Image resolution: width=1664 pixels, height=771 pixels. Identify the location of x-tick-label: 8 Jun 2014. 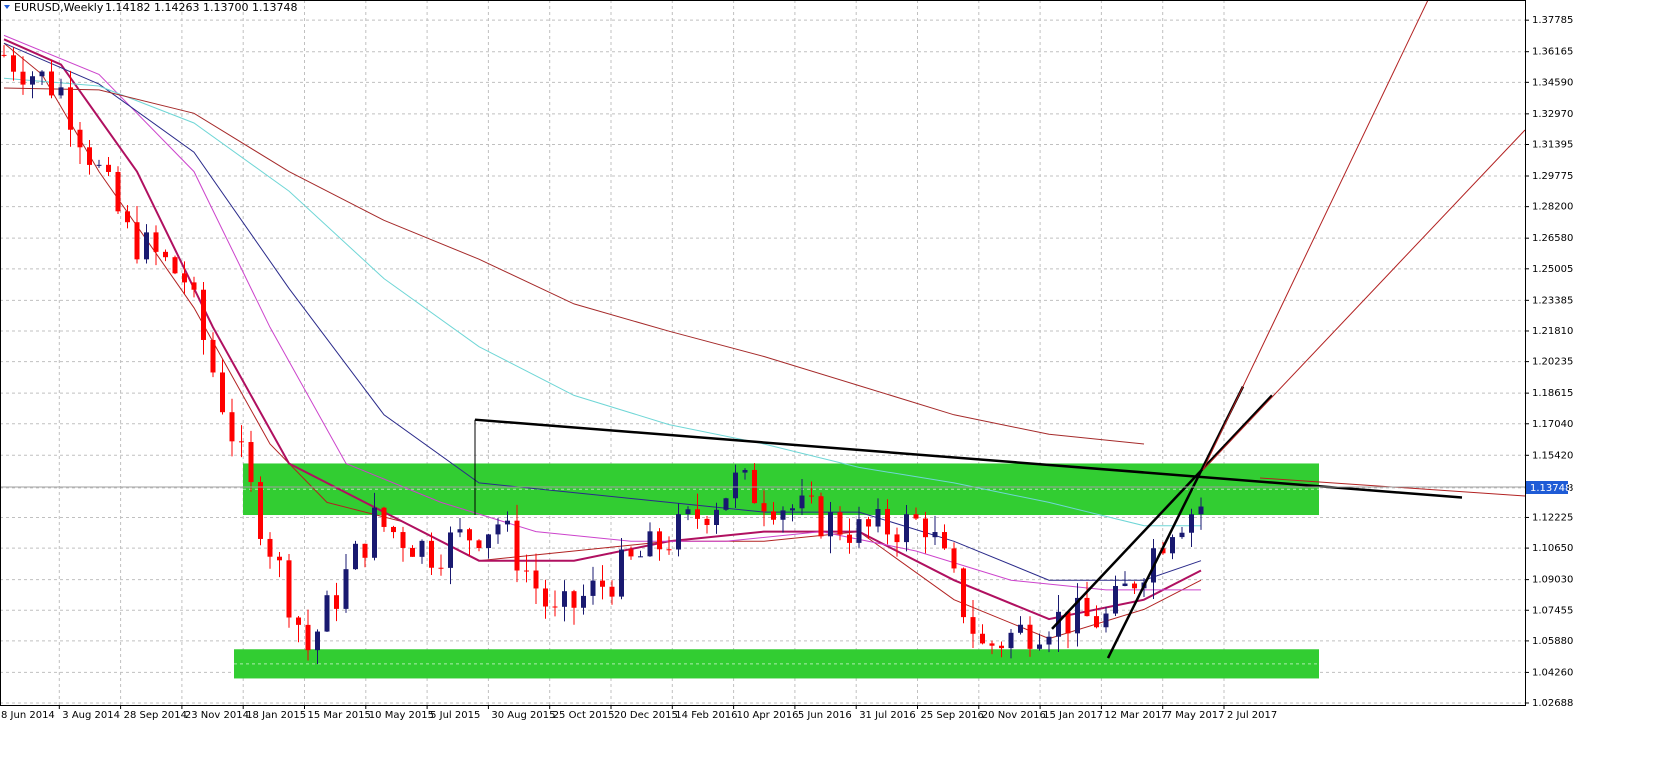
(28, 715).